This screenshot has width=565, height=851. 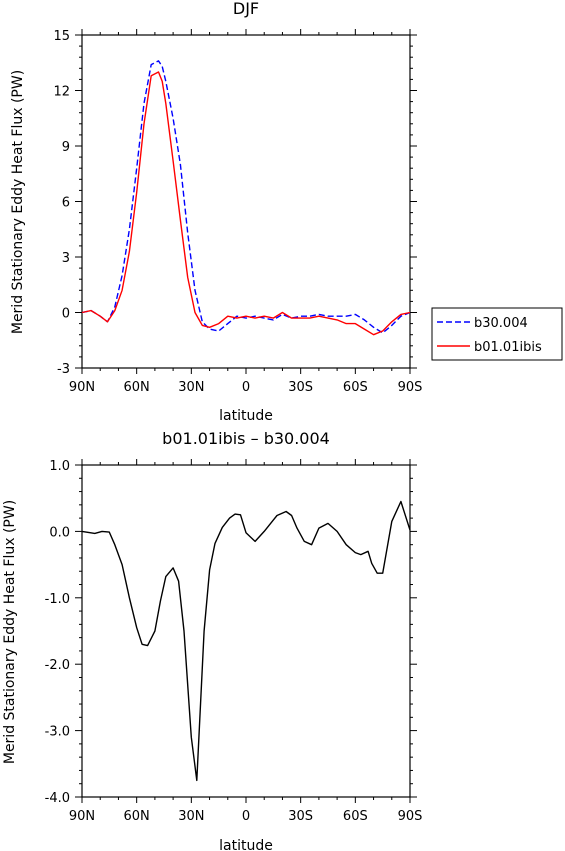 What do you see at coordinates (57, 599) in the screenshot?
I see `y-tick-label: -1.0` at bounding box center [57, 599].